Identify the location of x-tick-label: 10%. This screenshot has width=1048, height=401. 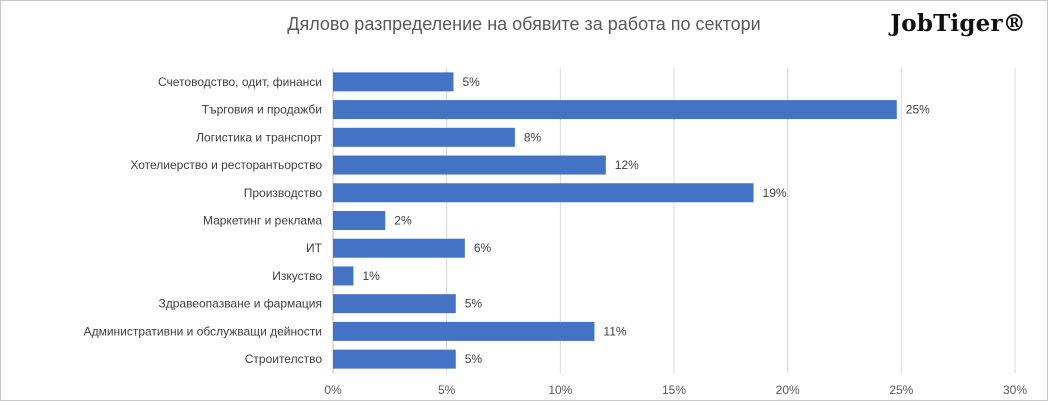
(560, 390).